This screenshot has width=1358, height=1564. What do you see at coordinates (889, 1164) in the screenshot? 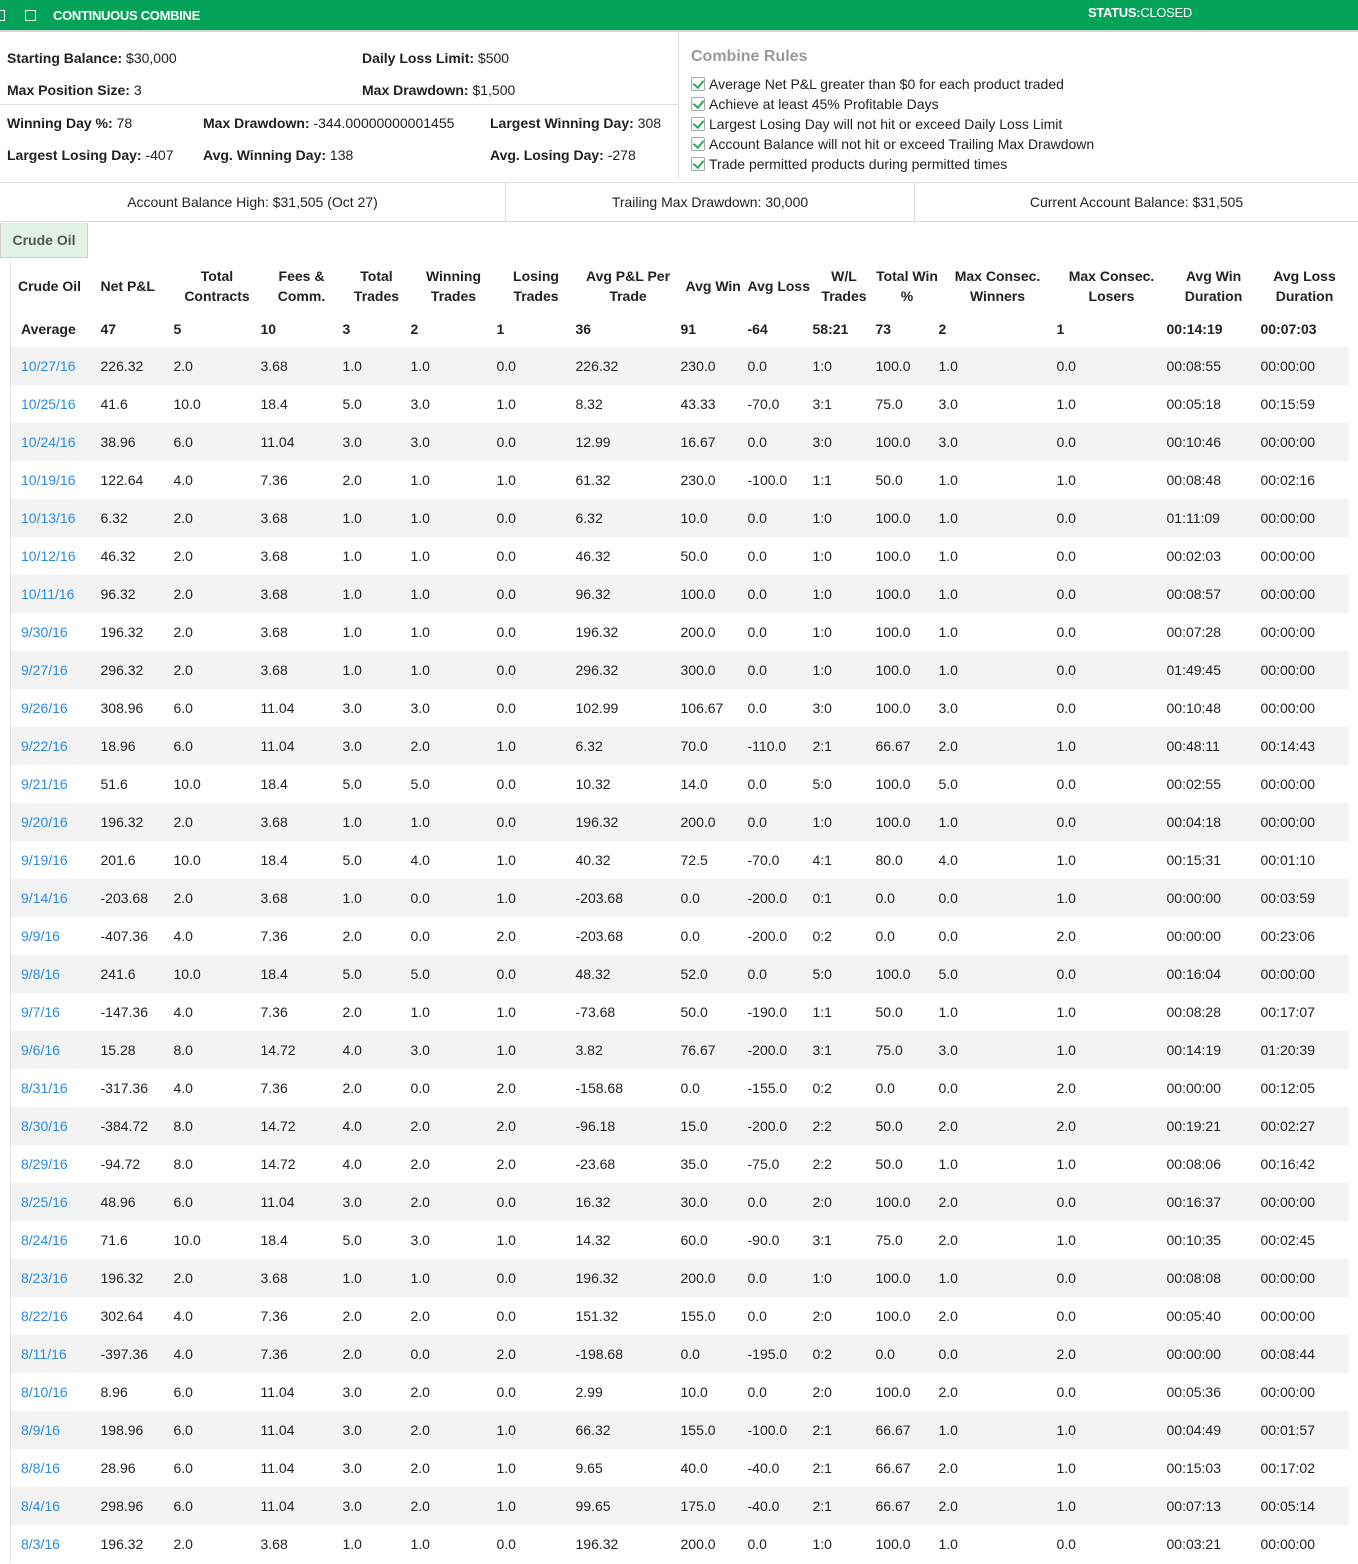
I see `table-cell: 50.0` at bounding box center [889, 1164].